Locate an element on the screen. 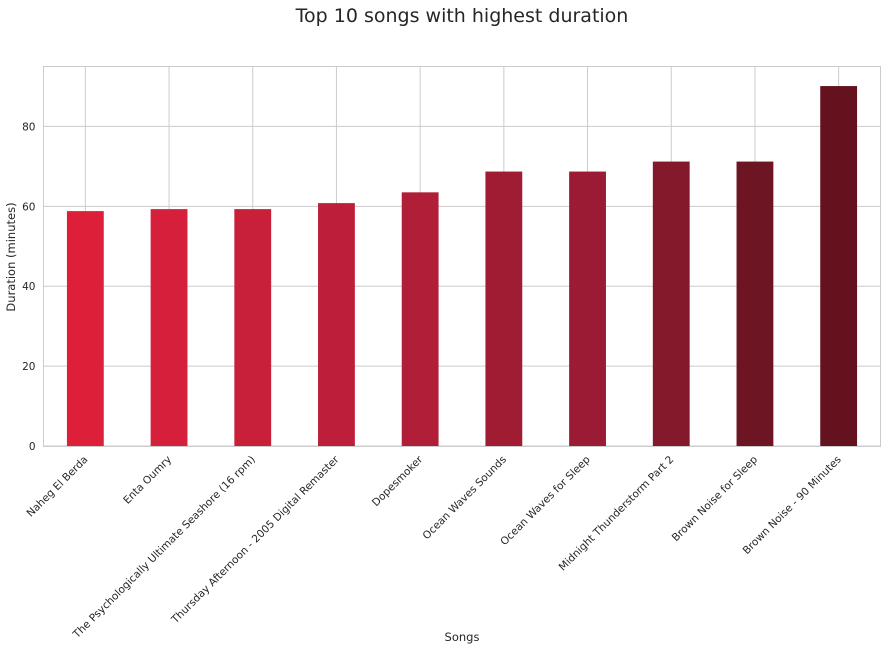 Image resolution: width=887 pixels, height=651 pixels. x-tick-label: Dopesmoker is located at coordinates (398, 481).